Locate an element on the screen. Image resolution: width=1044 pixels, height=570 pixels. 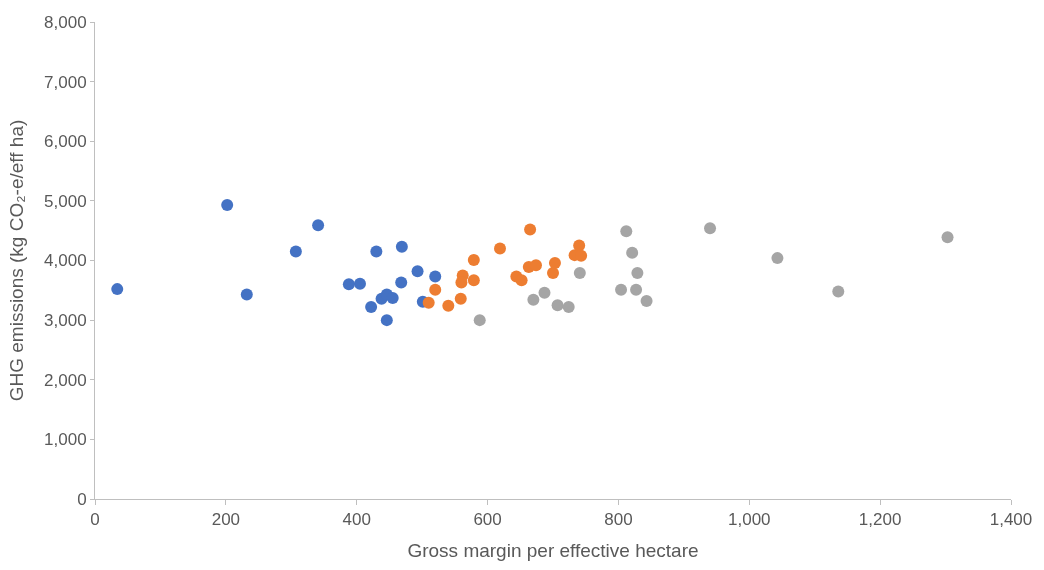
x-tick-label: 1,200 is located at coordinates (880, 520).